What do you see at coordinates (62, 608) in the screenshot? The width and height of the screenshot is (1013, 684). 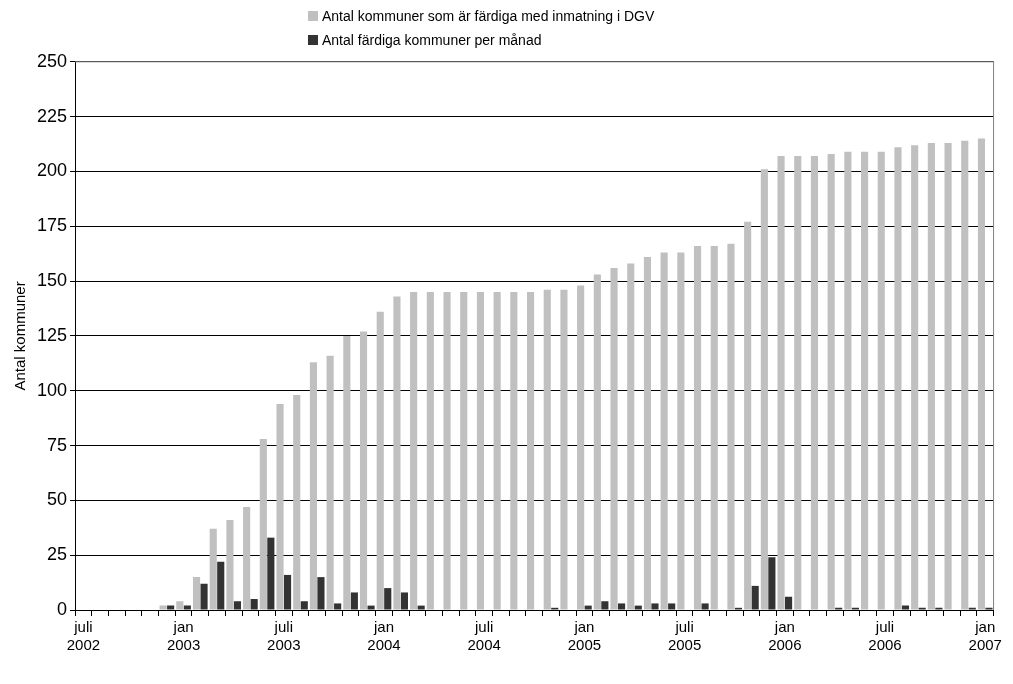 I see `y-tick-label: 0` at bounding box center [62, 608].